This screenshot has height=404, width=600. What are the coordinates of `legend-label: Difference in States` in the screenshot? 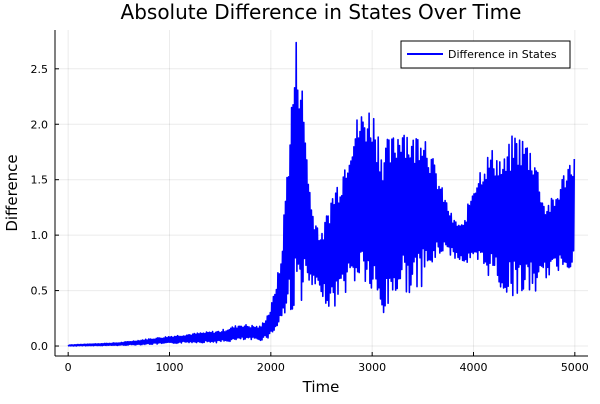 It's located at (502, 54).